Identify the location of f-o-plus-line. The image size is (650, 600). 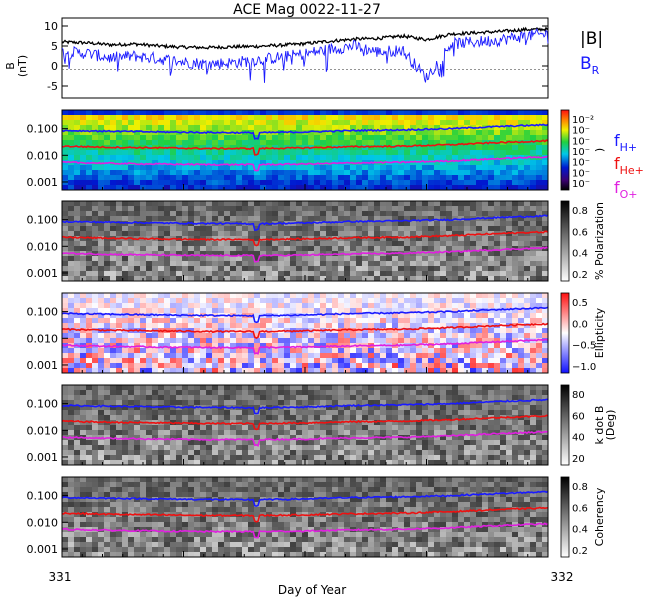
(305, 254).